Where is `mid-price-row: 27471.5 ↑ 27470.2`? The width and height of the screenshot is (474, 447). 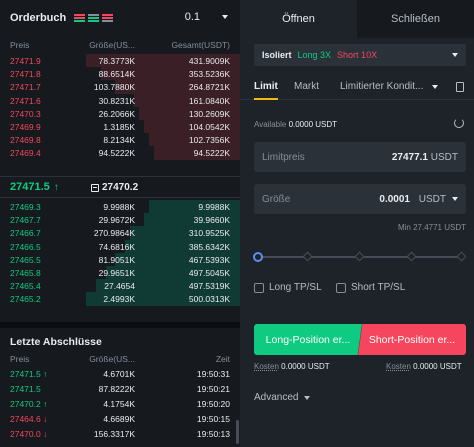
mid-price-row: 27471.5 ↑ 27470.2 is located at coordinates (120, 187).